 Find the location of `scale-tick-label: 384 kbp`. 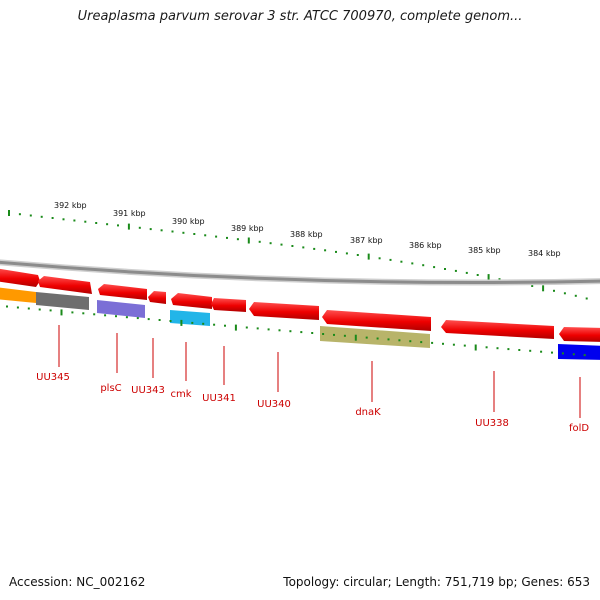

scale-tick-label: 384 kbp is located at coordinates (544, 253).